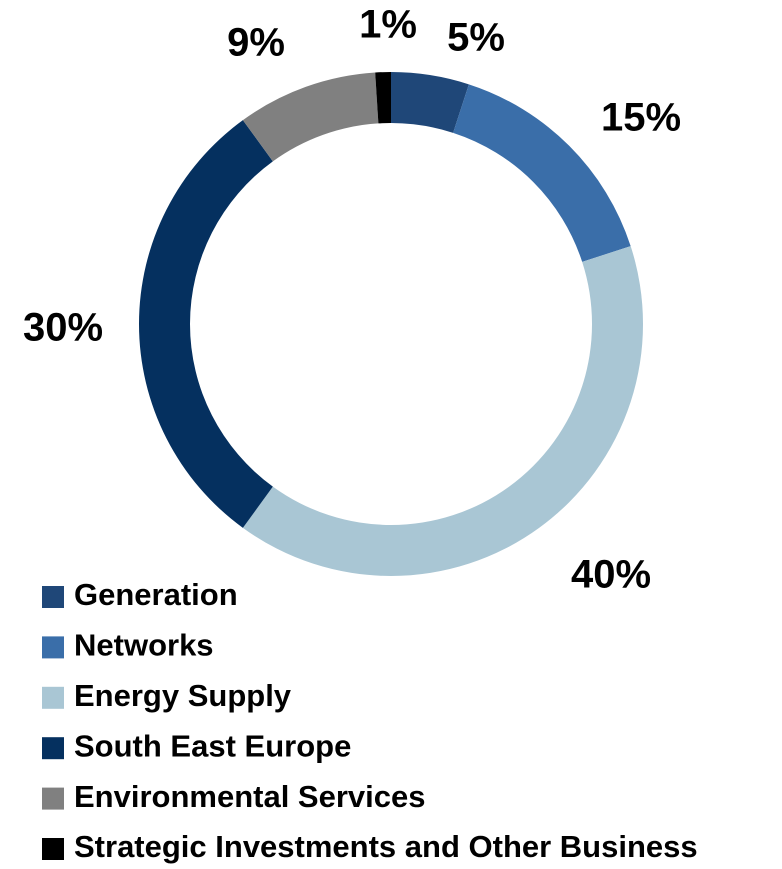 The height and width of the screenshot is (869, 782). Describe the element at coordinates (183, 695) in the screenshot. I see `legend-label-energy-supply: Energy Supply` at that location.